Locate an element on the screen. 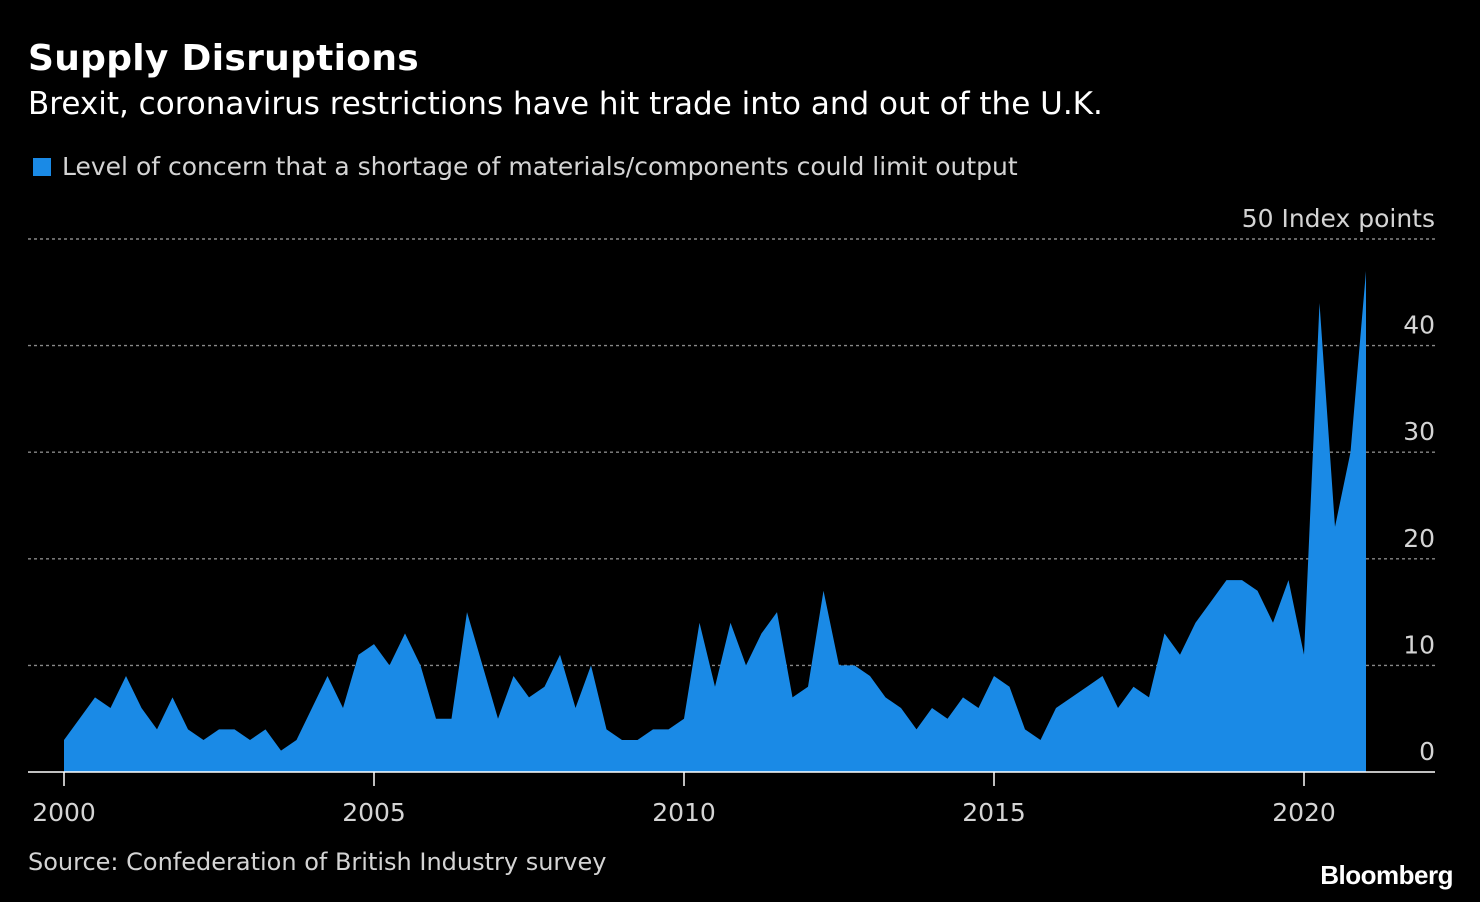  chart-title: Supply Disruptions is located at coordinates (223, 58).